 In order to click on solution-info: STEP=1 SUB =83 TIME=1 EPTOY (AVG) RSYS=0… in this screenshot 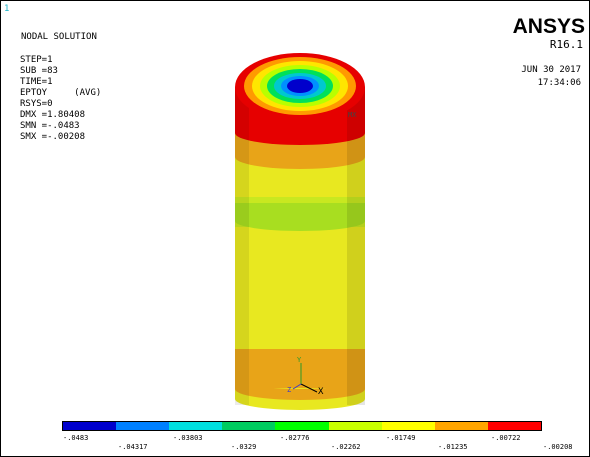, I will do `click(60, 99)`.